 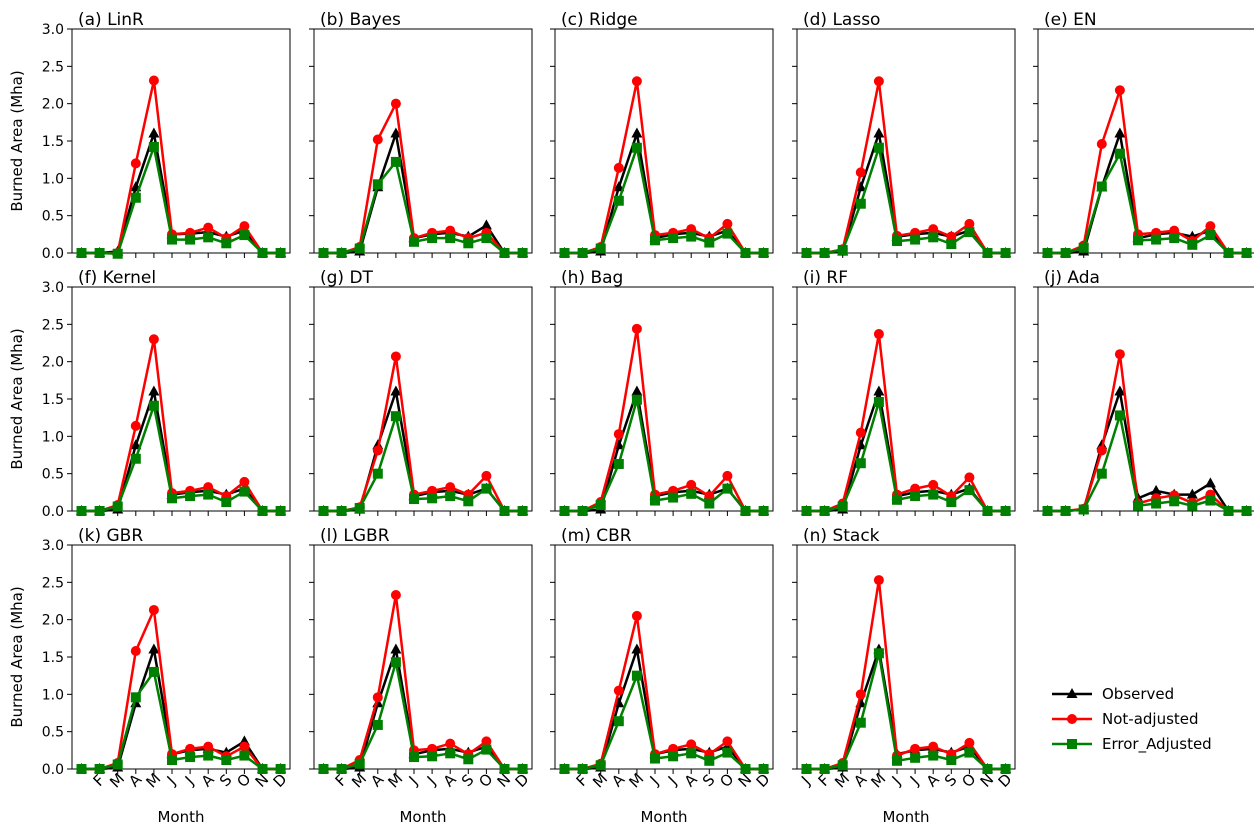 What do you see at coordinates (1150, 719) in the screenshot?
I see `legend-label: Not-adjusted` at bounding box center [1150, 719].